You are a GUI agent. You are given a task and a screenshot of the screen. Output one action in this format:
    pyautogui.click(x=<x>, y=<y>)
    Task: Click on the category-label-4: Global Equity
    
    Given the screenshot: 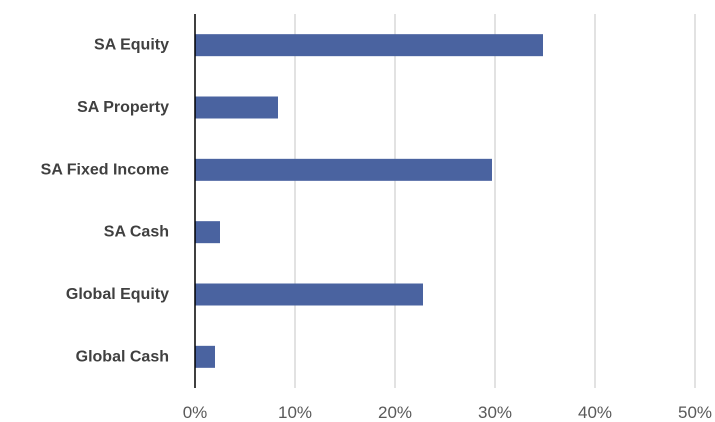 What is the action you would take?
    pyautogui.click(x=117, y=294)
    